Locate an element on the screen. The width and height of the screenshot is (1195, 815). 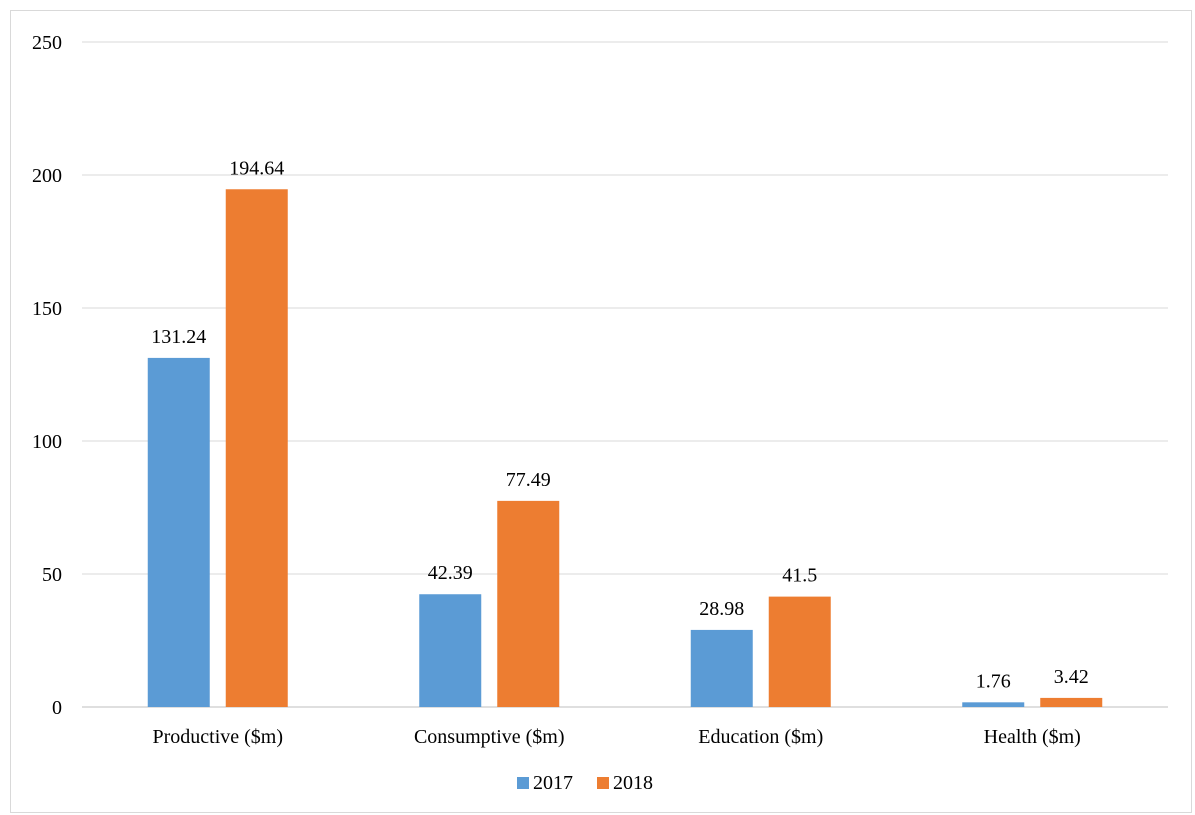
data-label: 28.98 is located at coordinates (721, 609).